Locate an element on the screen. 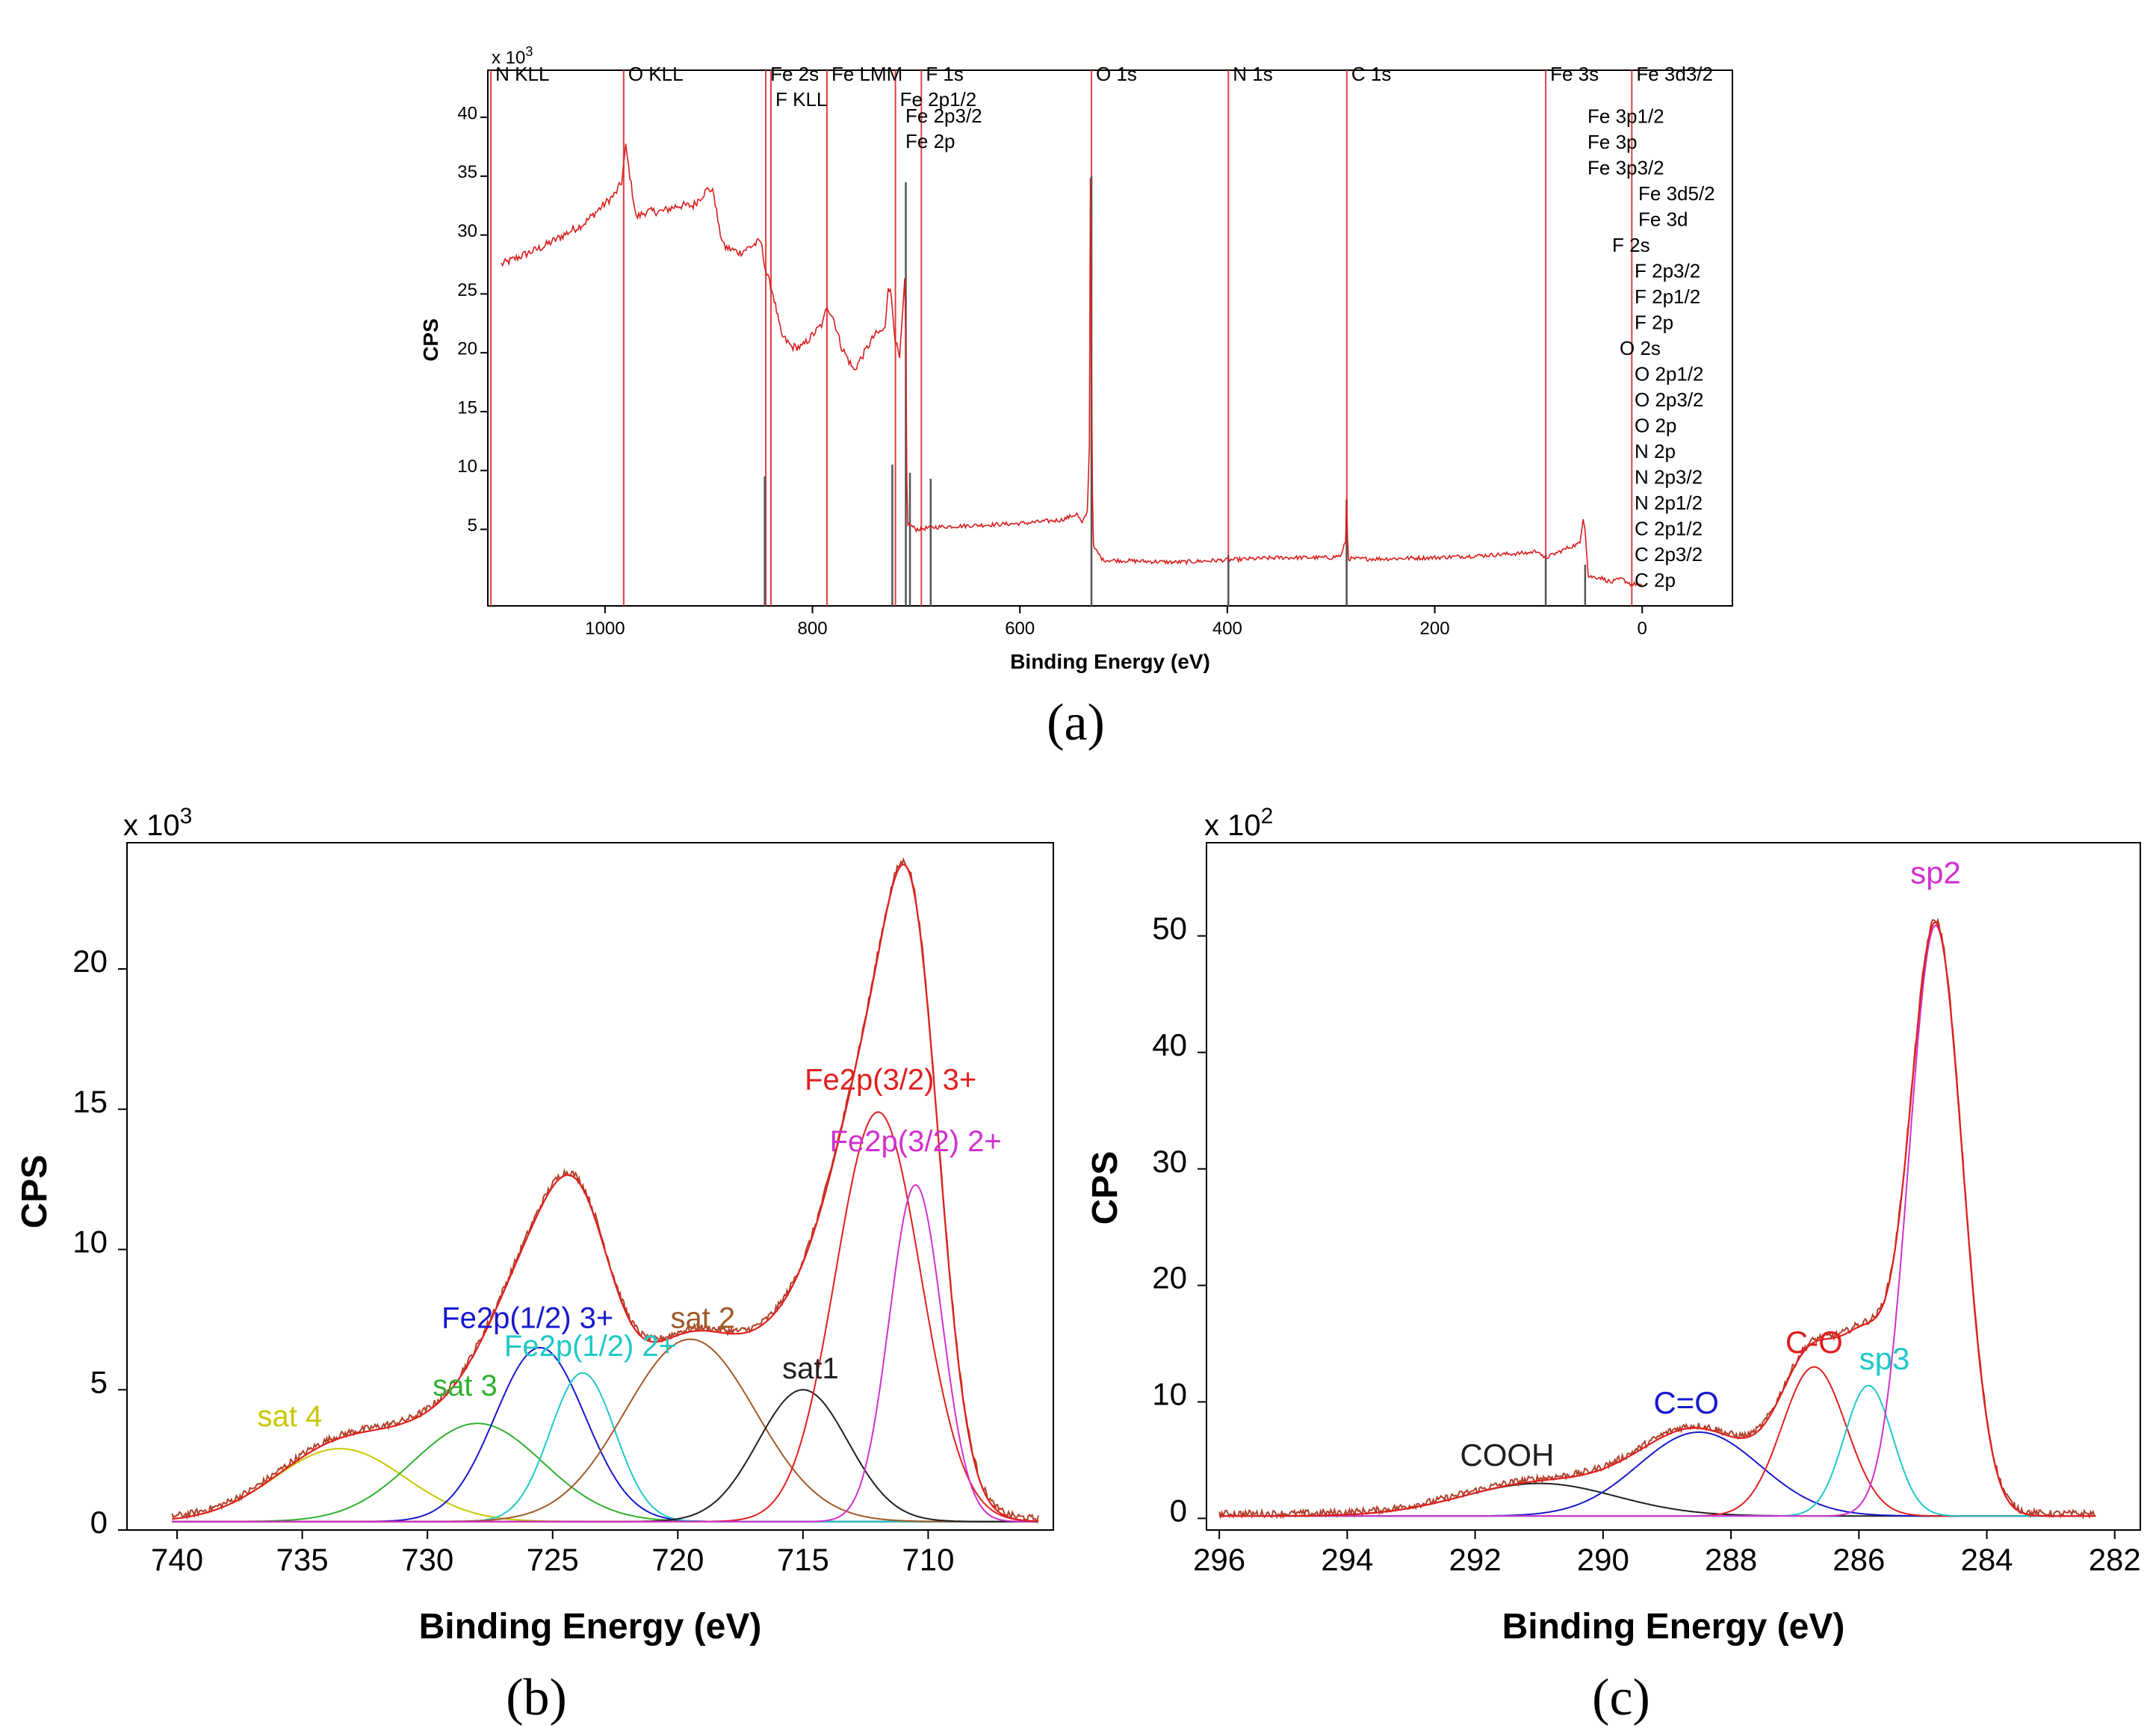  component-label-1: sat 3 is located at coordinates (465, 1385).